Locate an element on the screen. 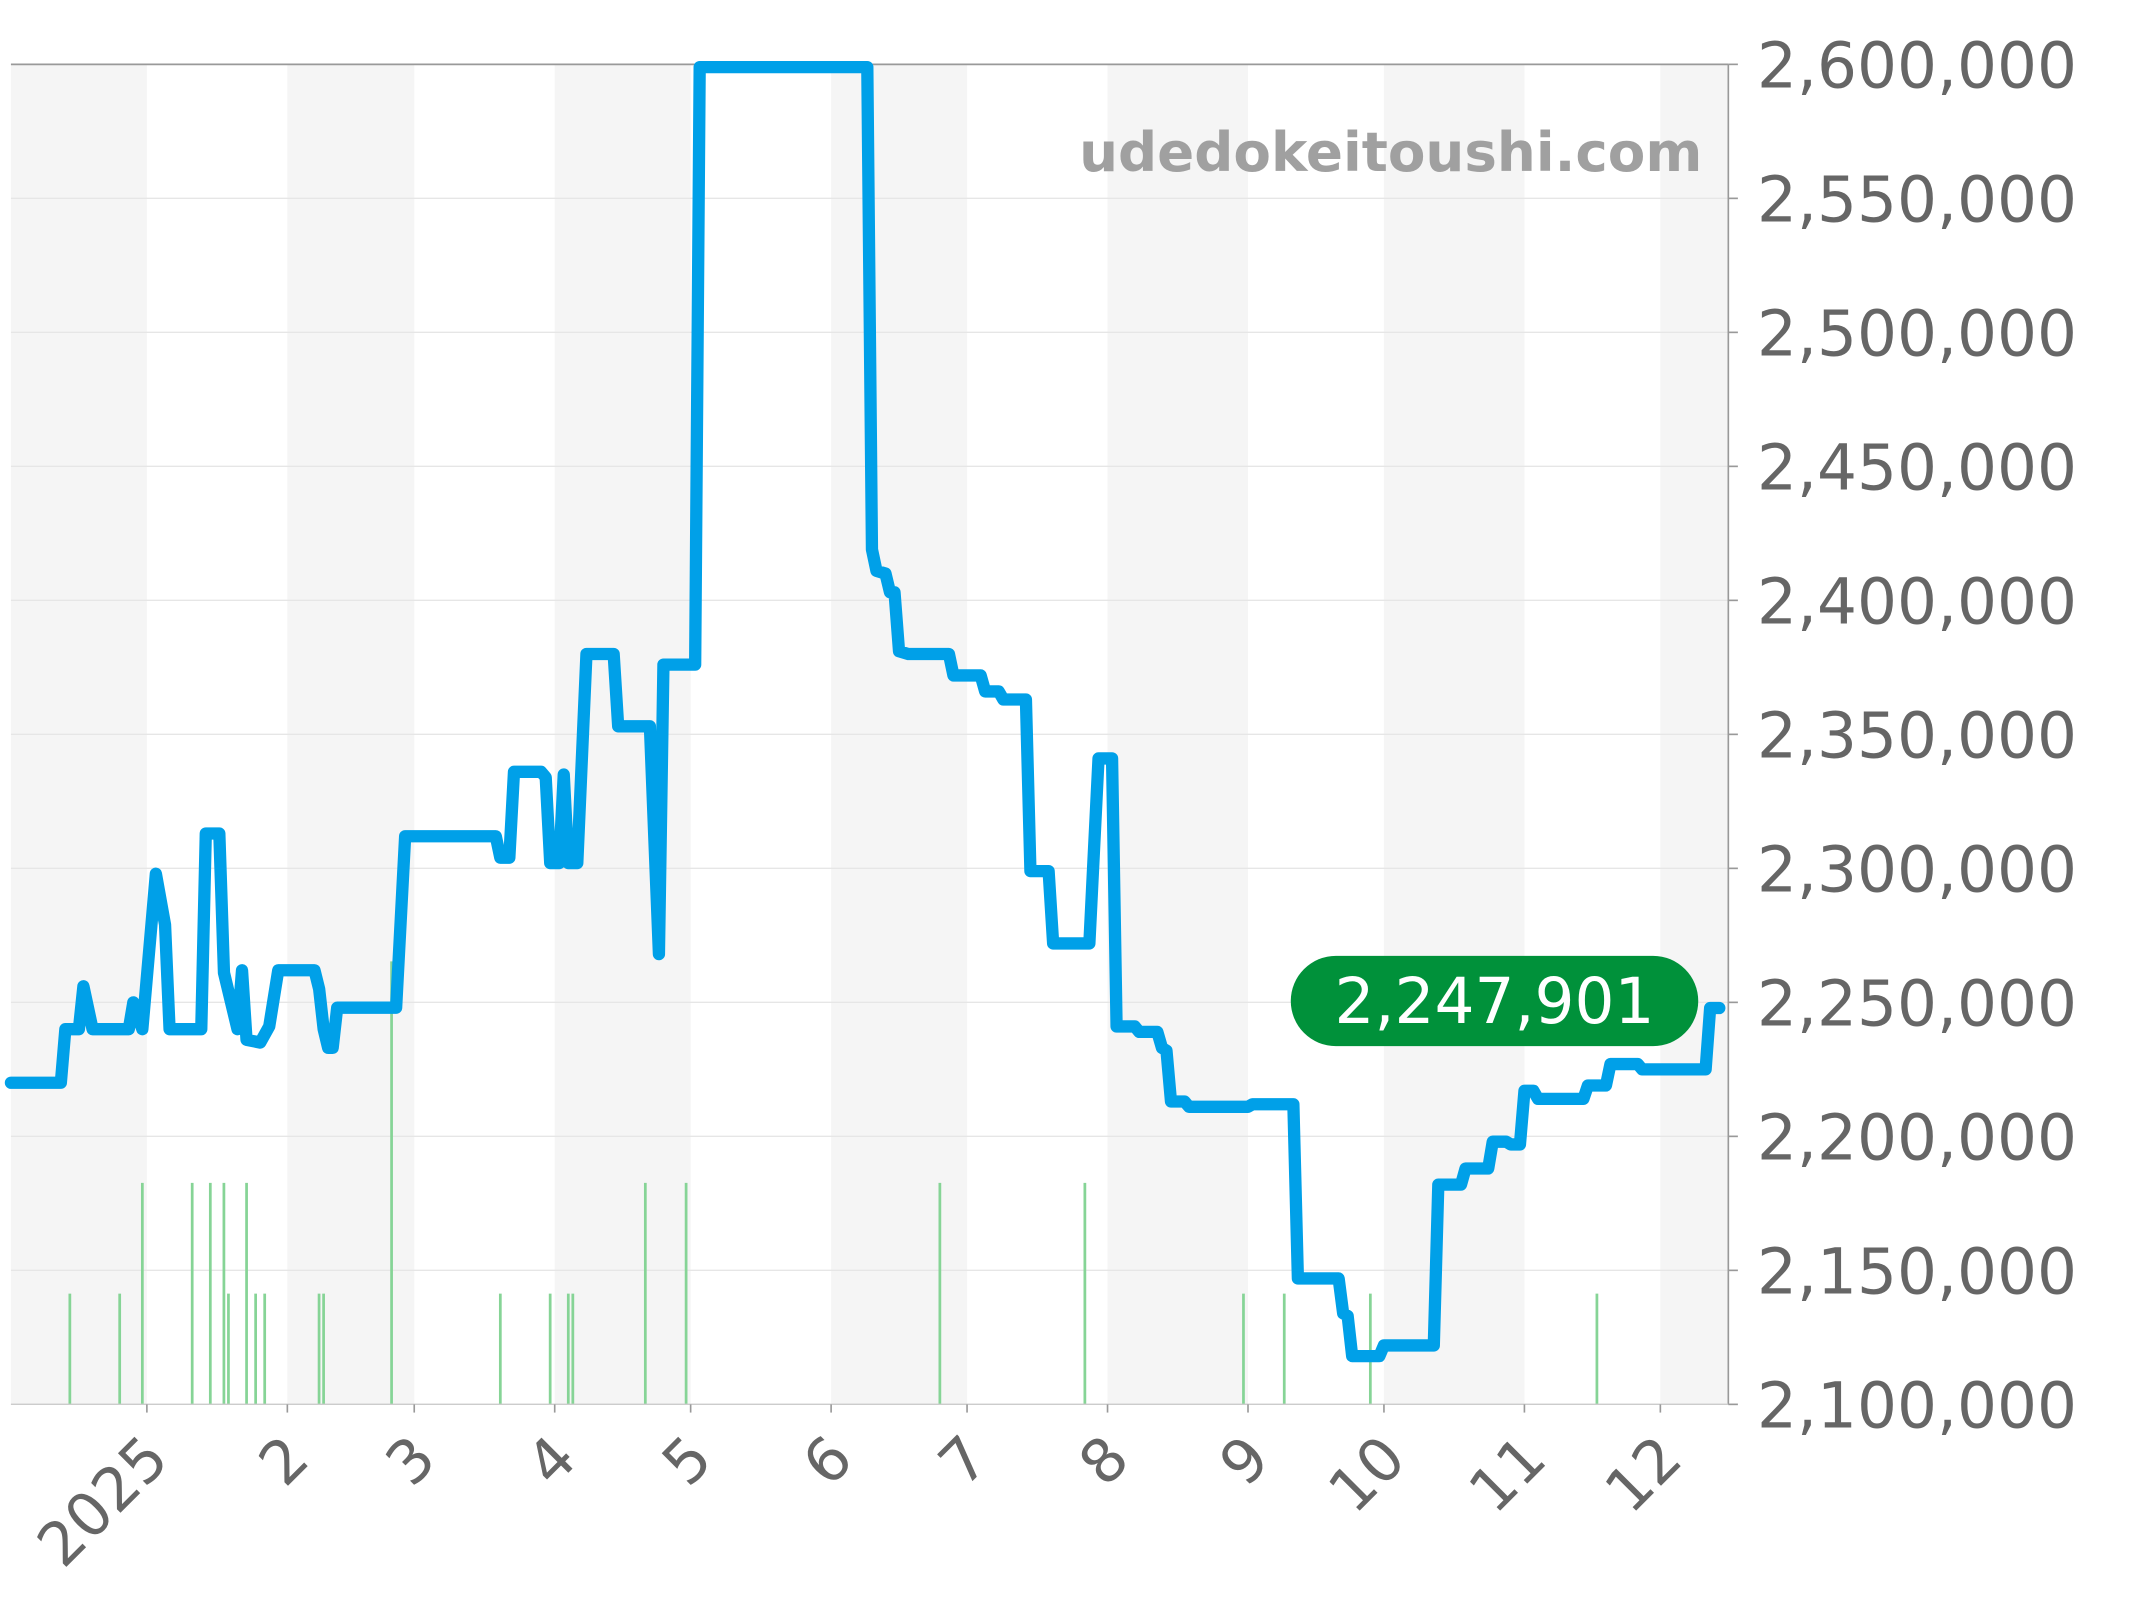 The height and width of the screenshot is (1600, 2144). y-tick-label: 2,600,000 is located at coordinates (1917, 66).